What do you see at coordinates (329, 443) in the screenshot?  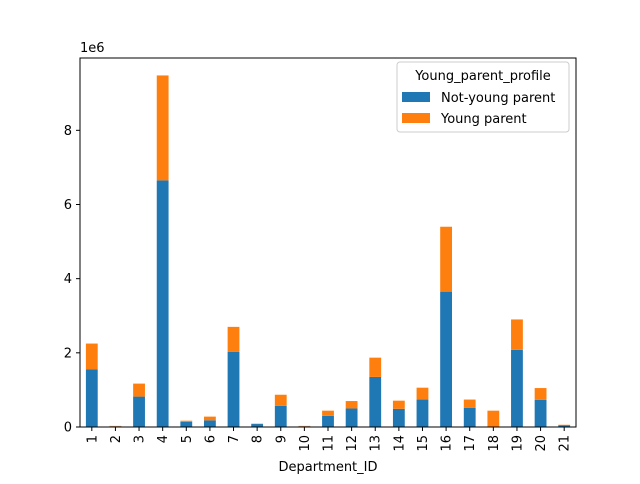 I see `x-tick-label-11: 11` at bounding box center [329, 443].